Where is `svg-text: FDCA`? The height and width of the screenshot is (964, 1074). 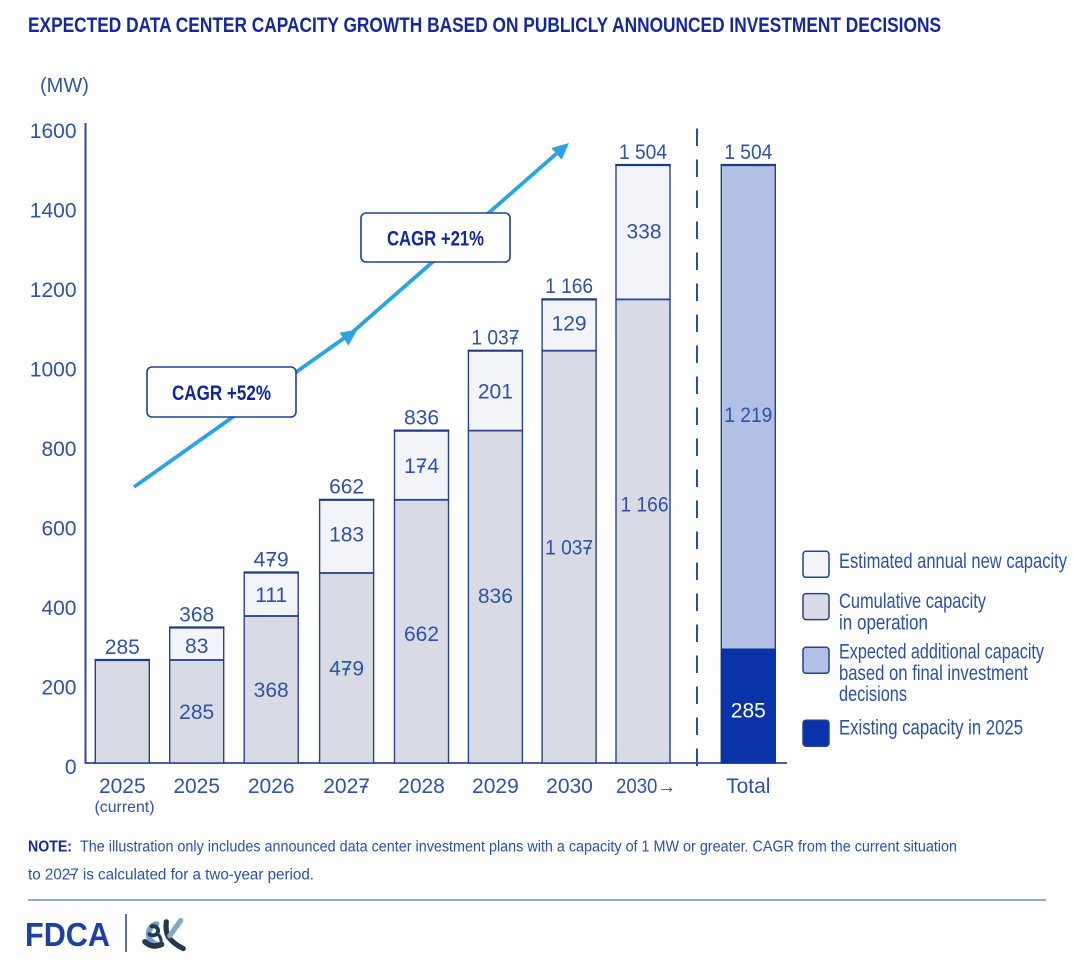
svg-text: FDCA is located at coordinates (67, 934).